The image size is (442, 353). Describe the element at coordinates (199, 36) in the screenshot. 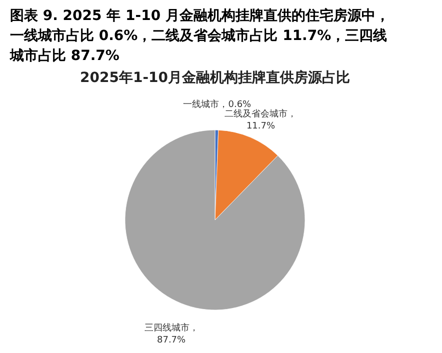

I see `chart-title: 图表 9. 2025 年 1-10 月金融机构挂牌直供的住宅房源中，一线城市占比 0.6%，二线及省会城市占比 11.7%，三四线城市占比 87.7%` at that location.